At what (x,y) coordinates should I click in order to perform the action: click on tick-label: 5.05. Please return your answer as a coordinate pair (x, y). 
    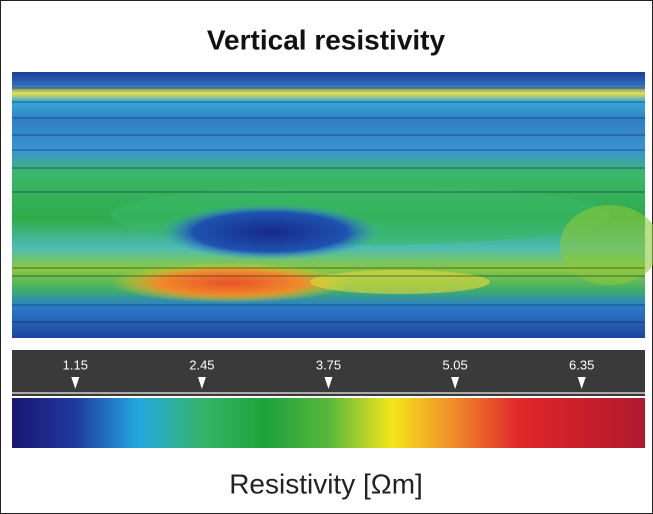
    Looking at the image, I should click on (454, 364).